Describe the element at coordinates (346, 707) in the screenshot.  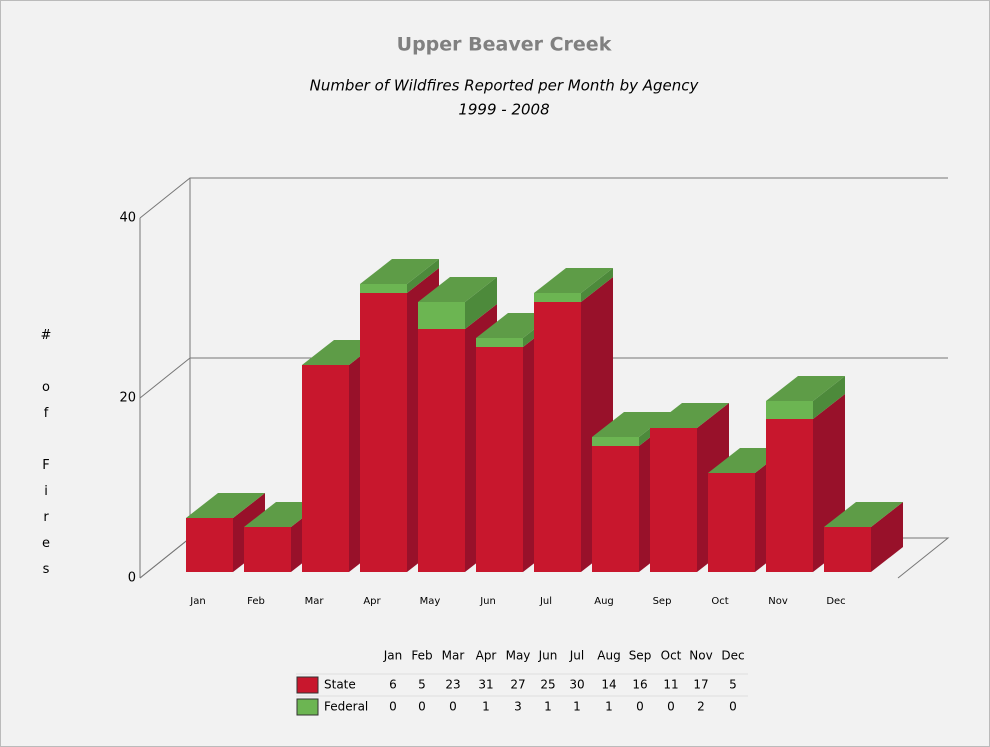
I see `legend-label: Federal` at that location.